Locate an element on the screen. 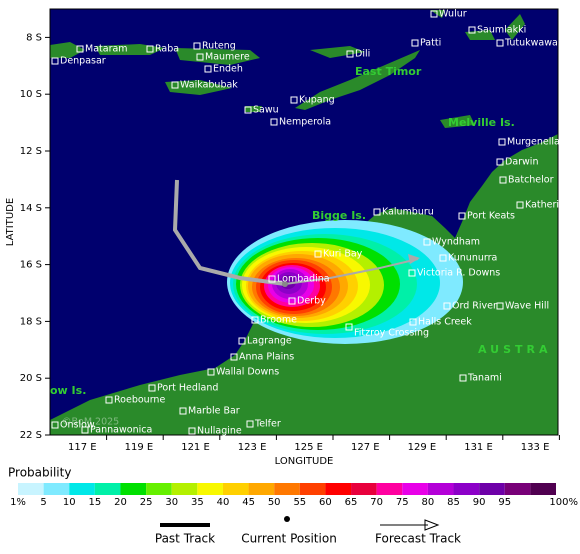 The image size is (580, 554). key-label: Past Track is located at coordinates (185, 539).